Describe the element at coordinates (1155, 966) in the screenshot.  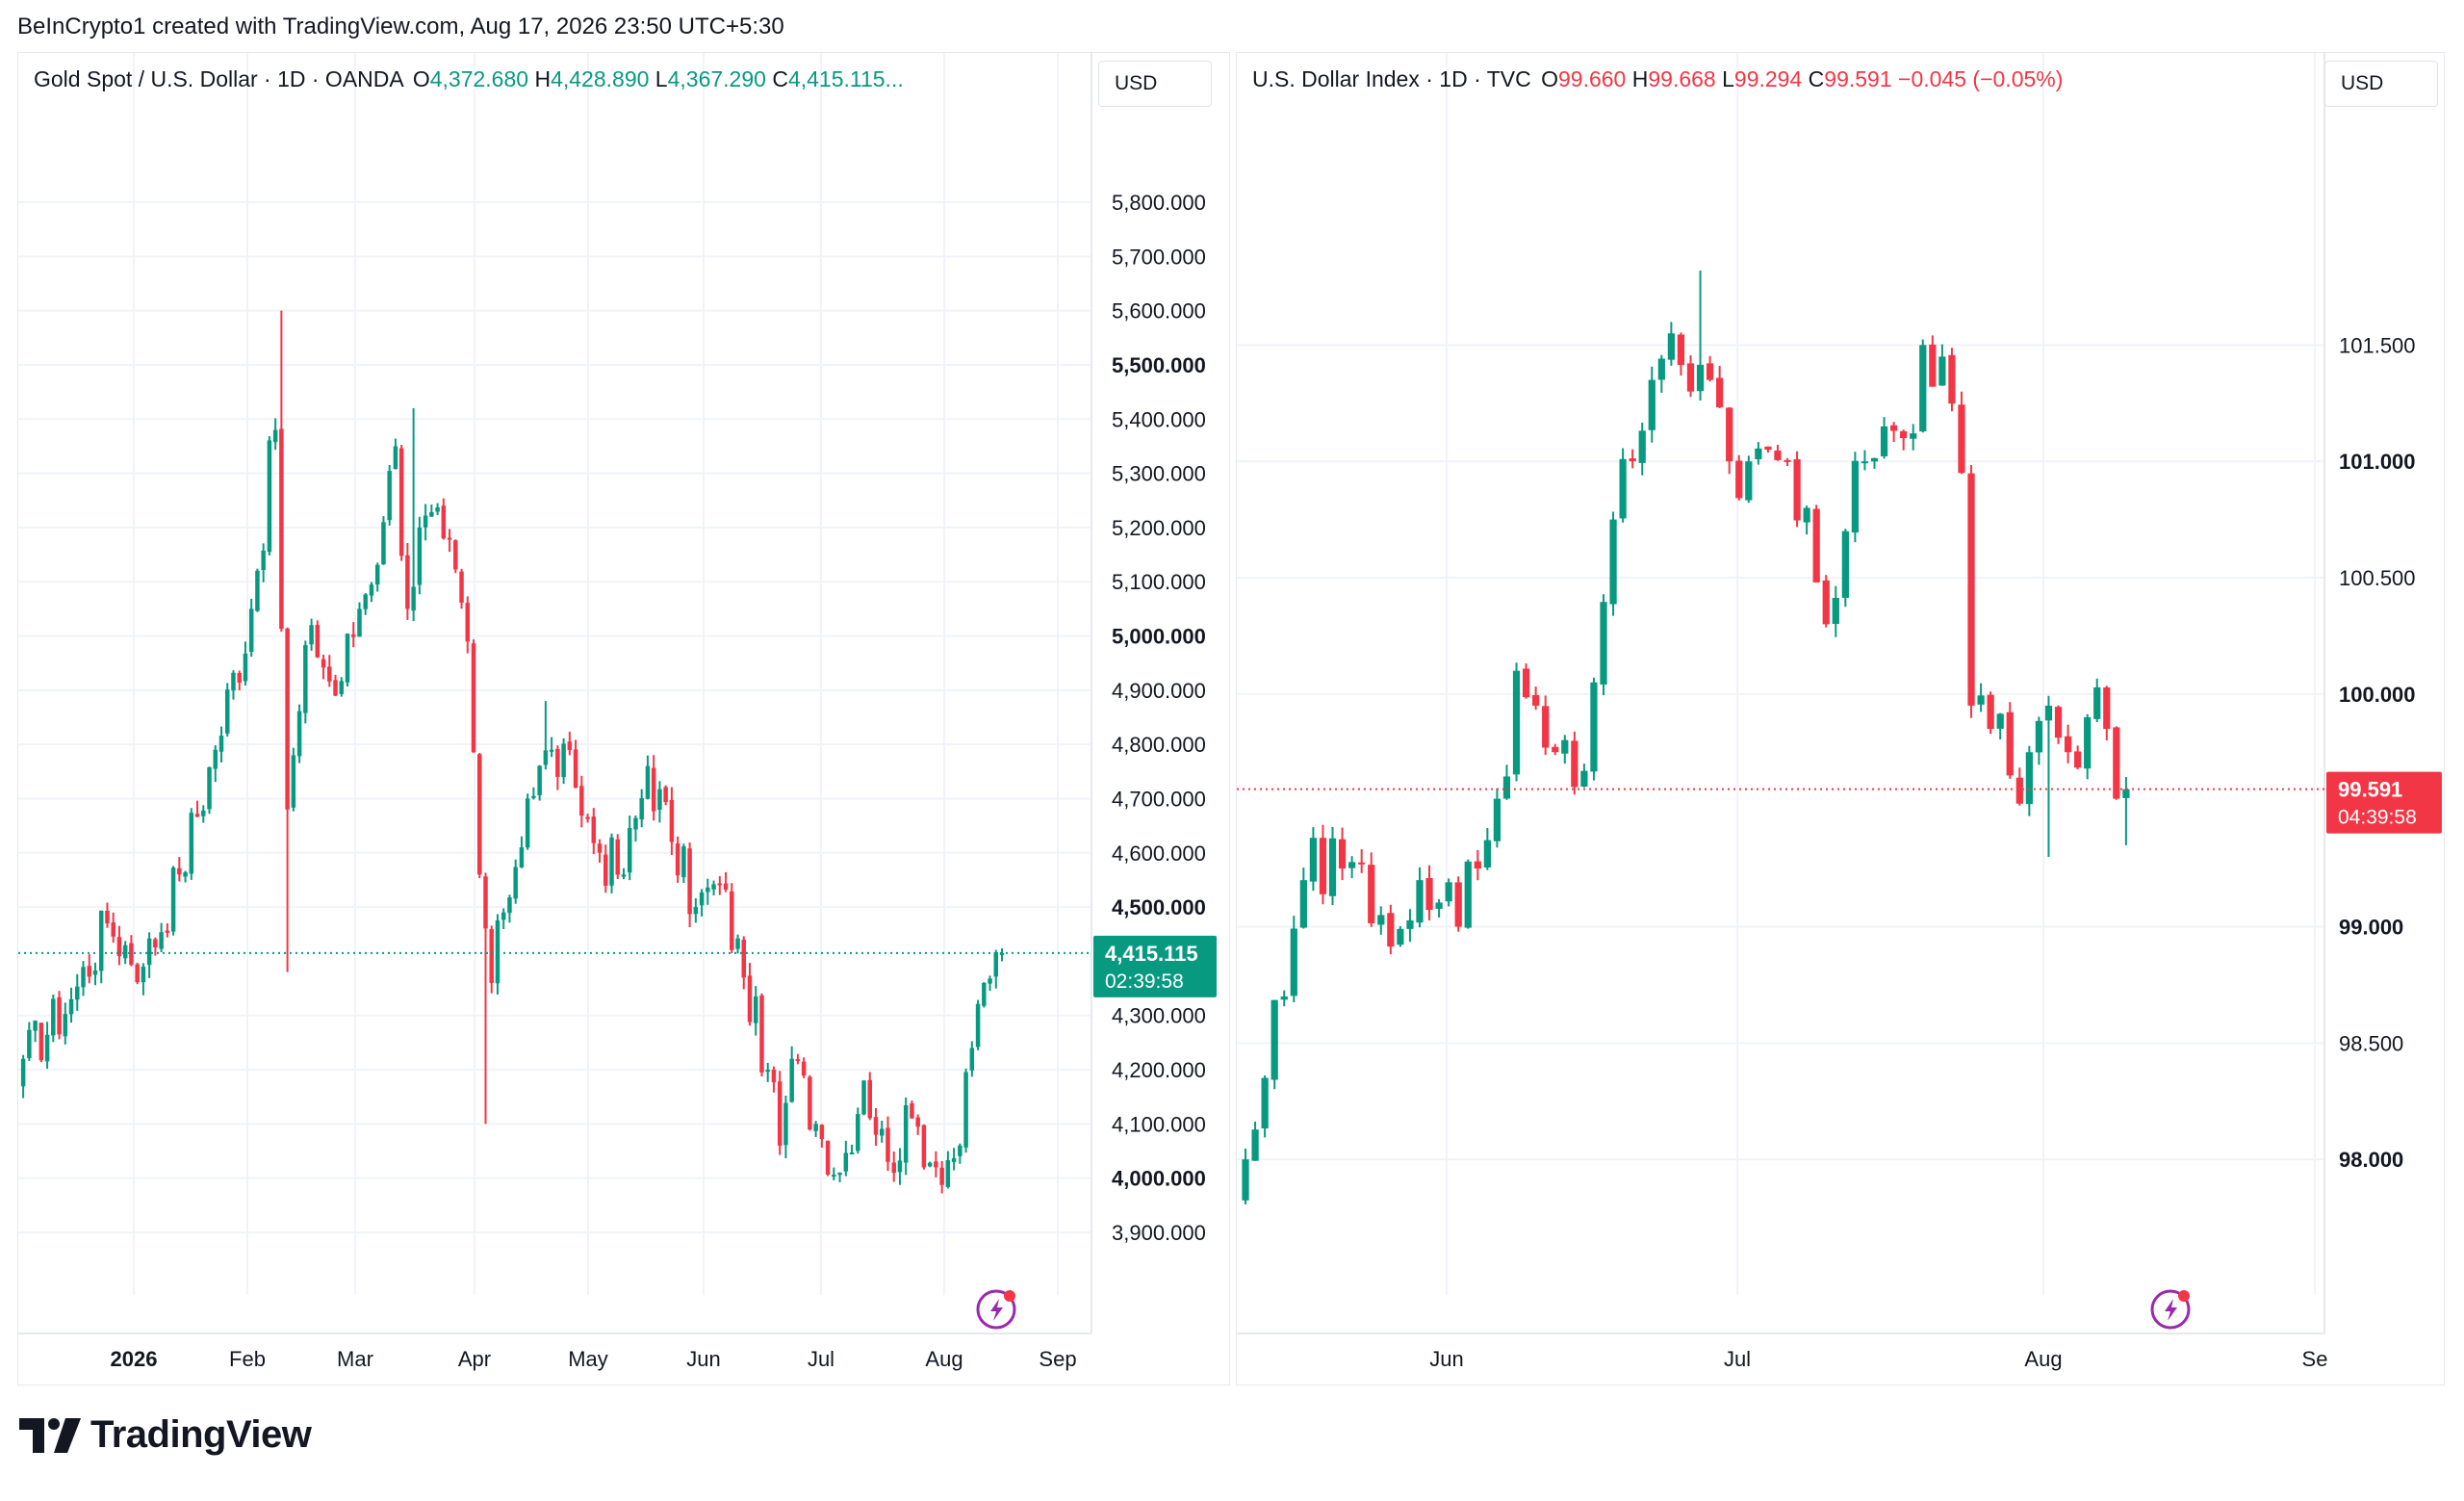
I see `gold-price-tag` at that location.